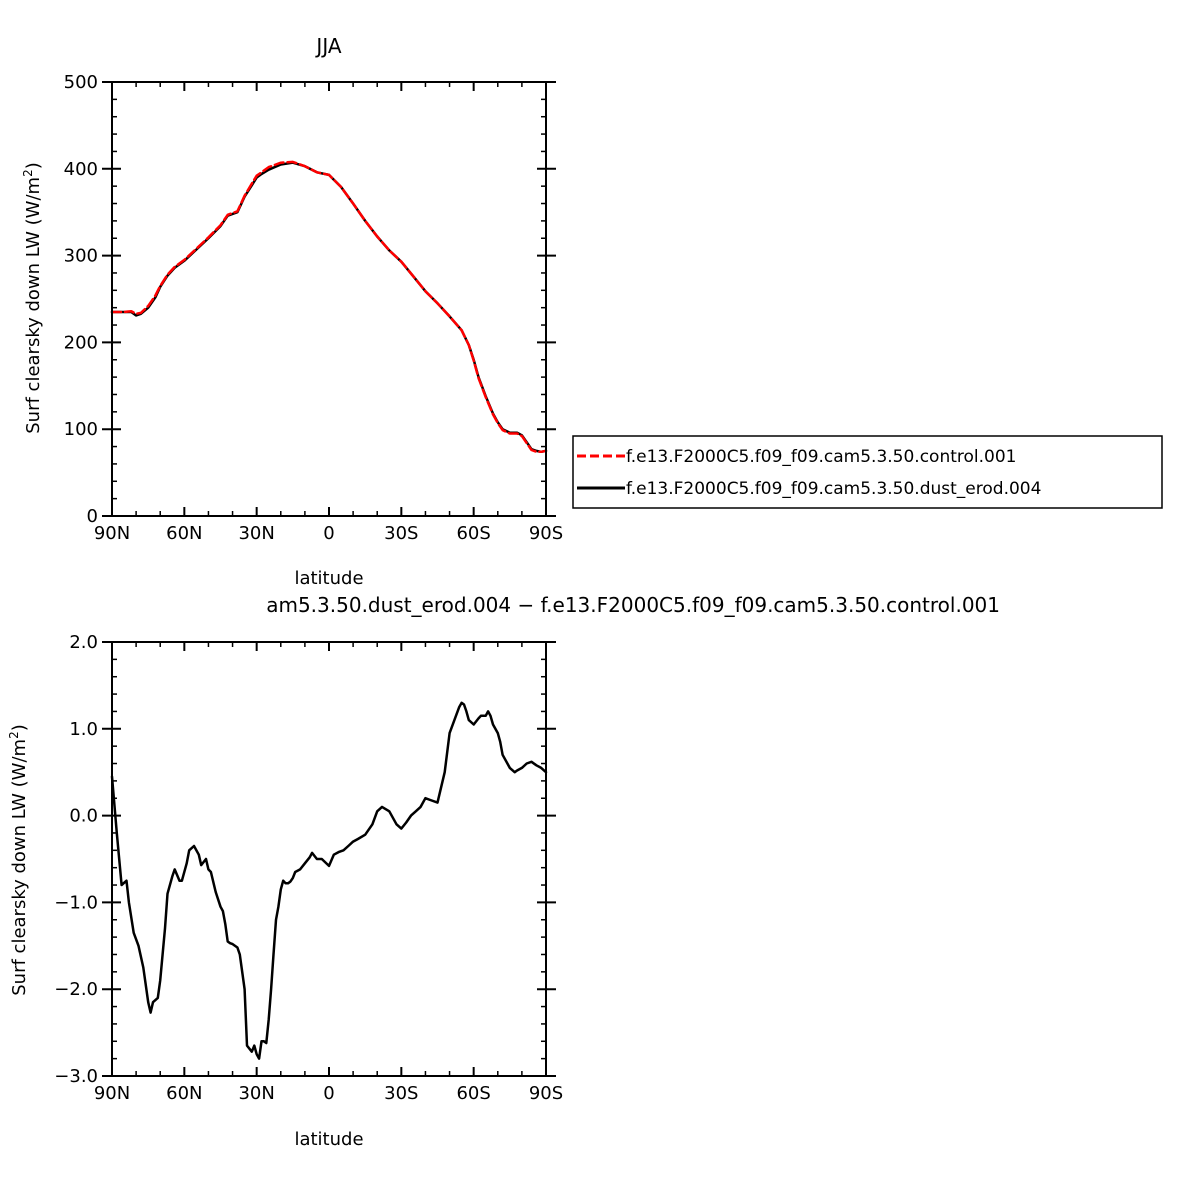  I want to click on top-series-line-control, so click(329, 307).